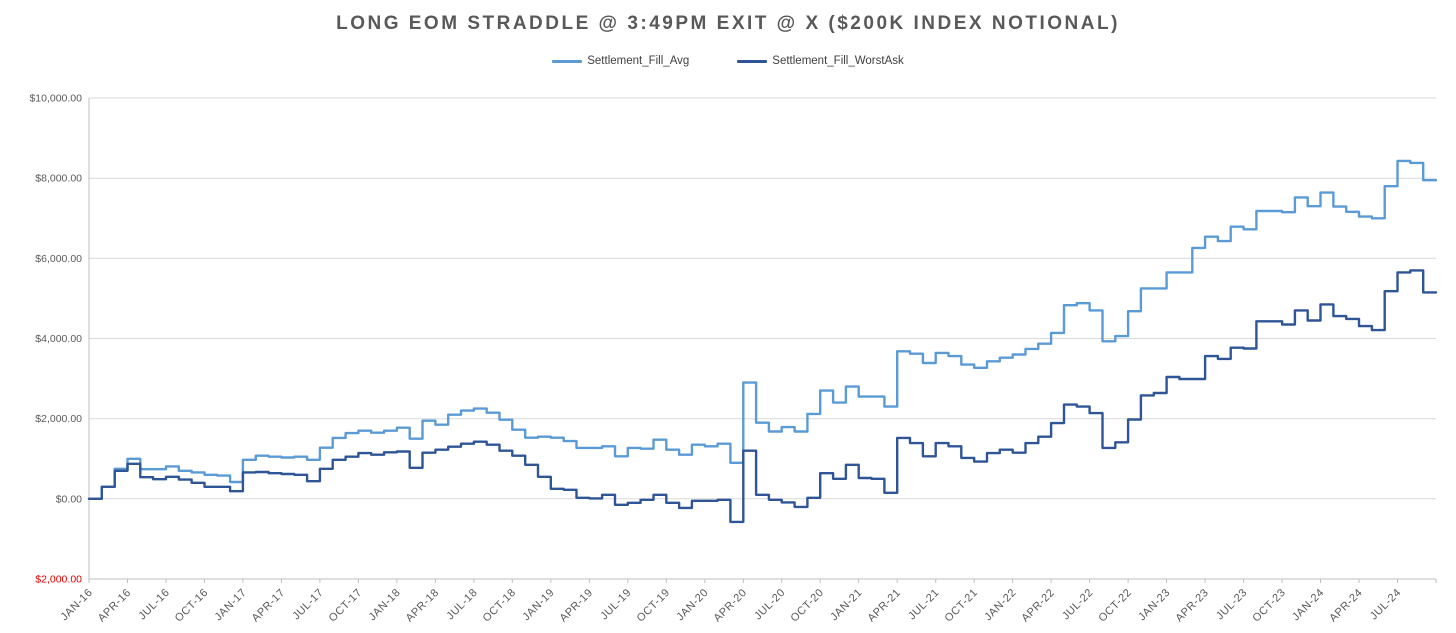 This screenshot has width=1456, height=633. What do you see at coordinates (884, 606) in the screenshot?
I see `x-axis-label: APR-21` at bounding box center [884, 606].